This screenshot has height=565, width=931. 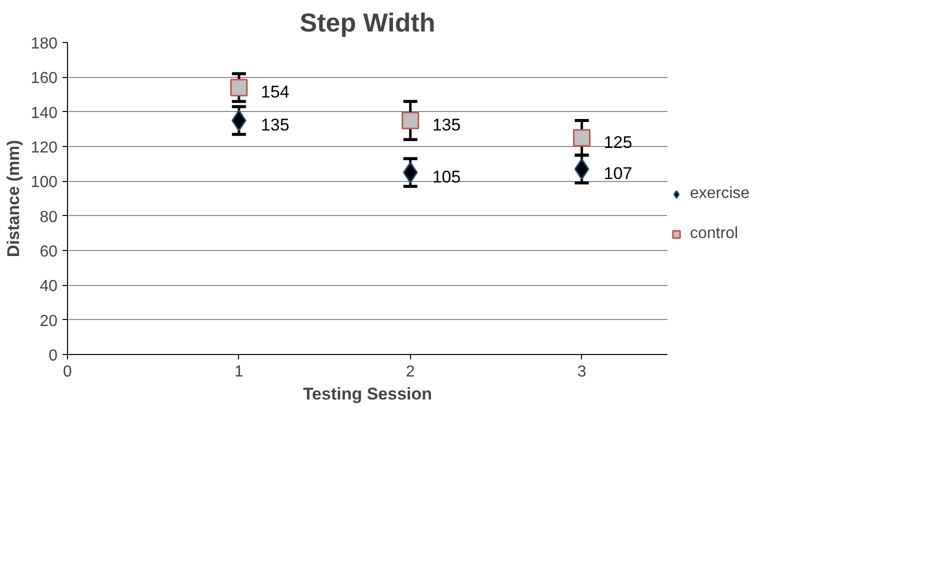 I want to click on y-tick-label: 100, so click(x=44, y=183).